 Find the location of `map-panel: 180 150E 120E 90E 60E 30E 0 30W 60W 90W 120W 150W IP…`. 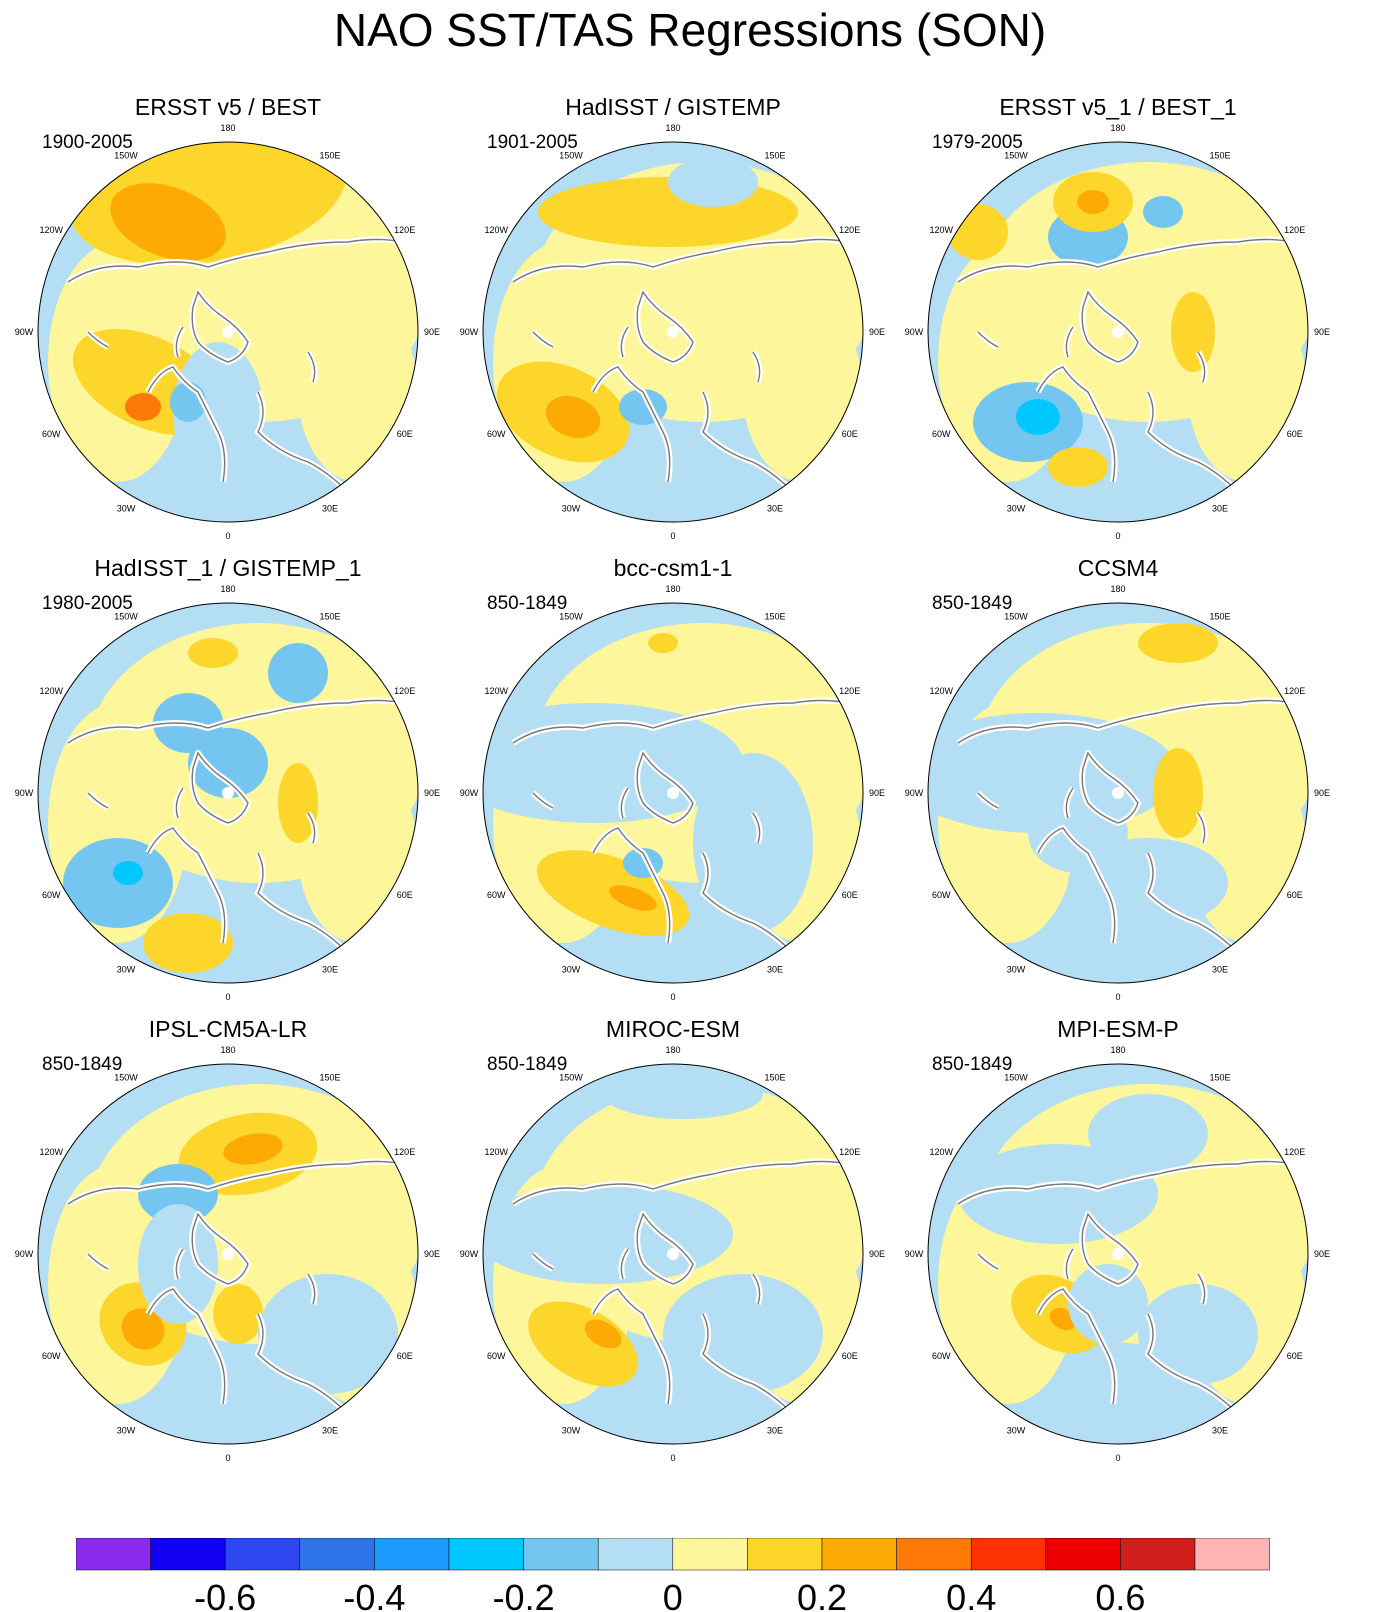

map-panel: 180 150E 120E 90E 60E 30E 0 30W 60W 90W 120W 150W IP… is located at coordinates (228, 1249).